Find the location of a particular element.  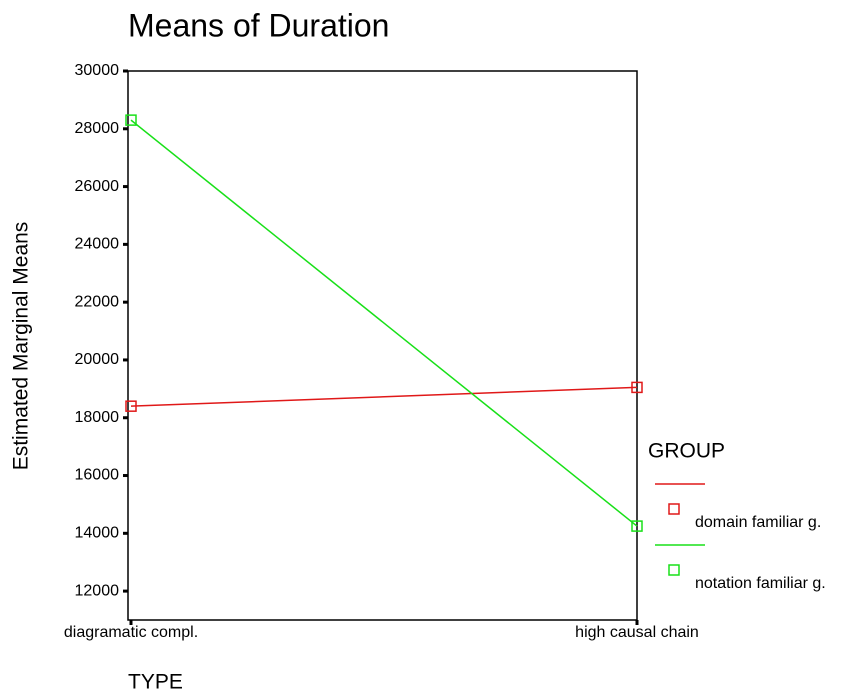

y-tick-label: 24000 is located at coordinates (97, 244).